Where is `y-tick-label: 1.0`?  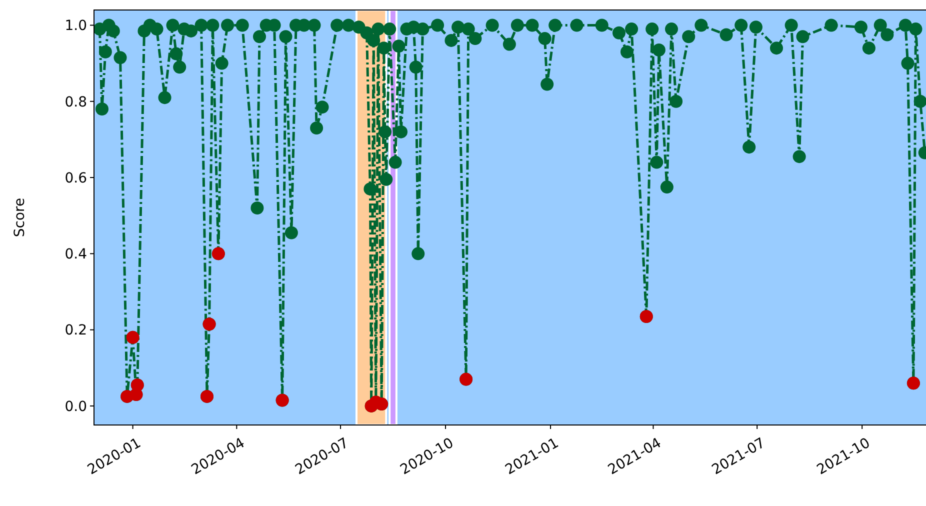 y-tick-label: 1.0 is located at coordinates (75, 26).